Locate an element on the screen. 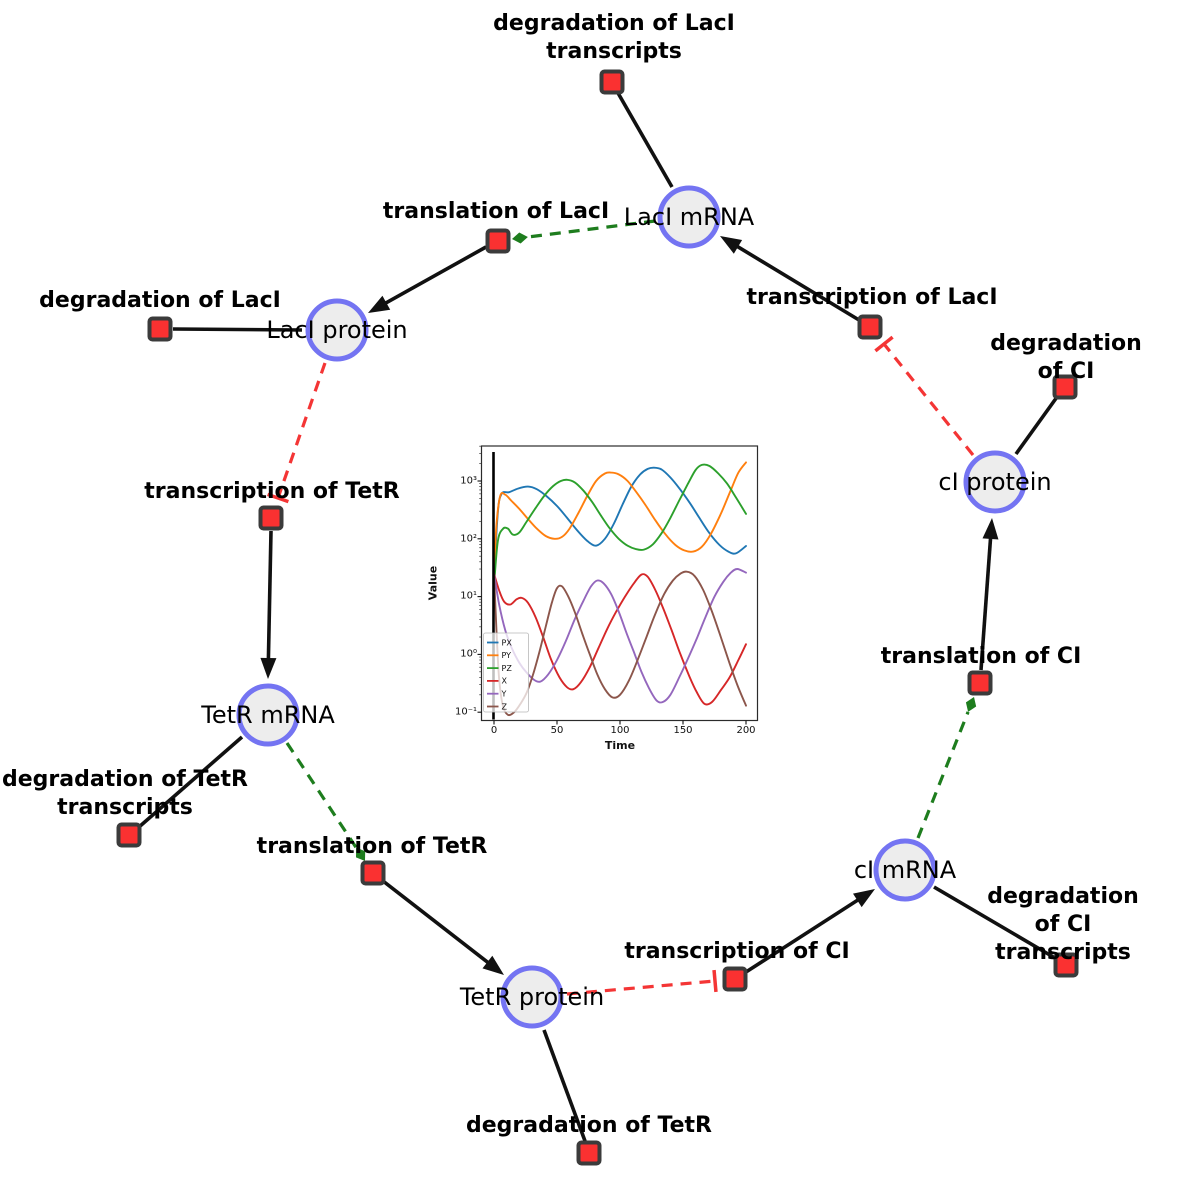 The width and height of the screenshot is (1189, 1200). series-Y is located at coordinates (620, 636).